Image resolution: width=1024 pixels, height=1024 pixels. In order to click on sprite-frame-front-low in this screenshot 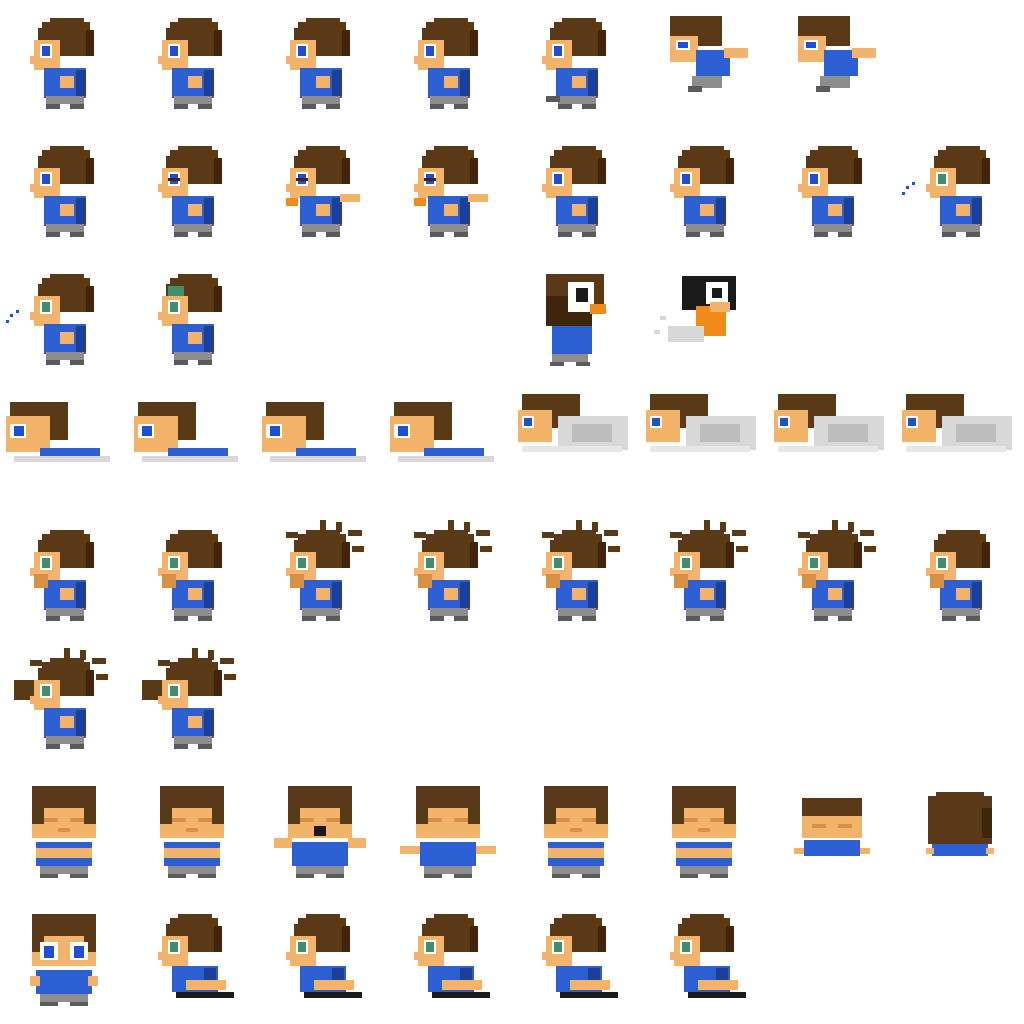, I will do `click(832, 832)`.